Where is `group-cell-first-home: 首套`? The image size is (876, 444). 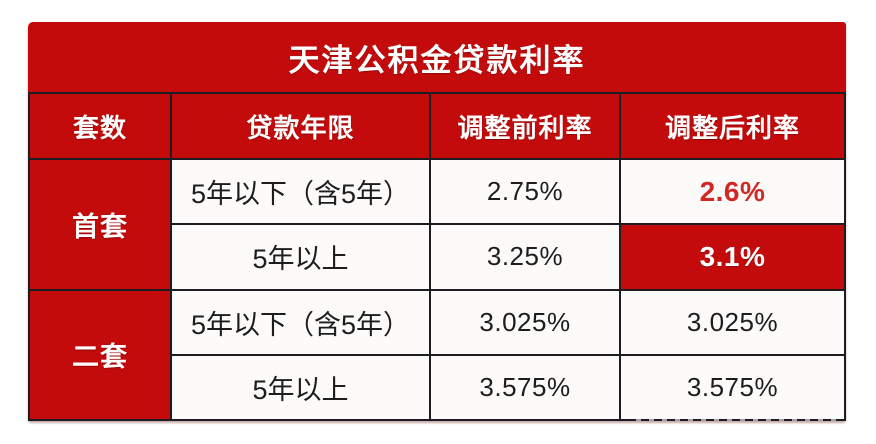 group-cell-first-home: 首套 is located at coordinates (100, 224).